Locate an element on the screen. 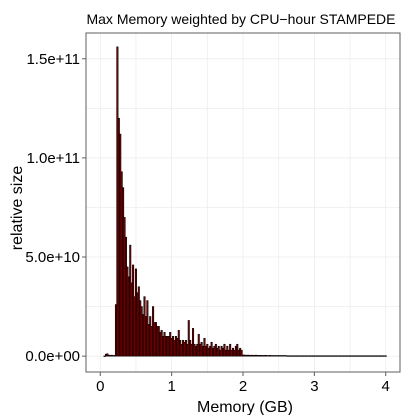 This screenshot has height=415, width=415. y-tick-label: 1.5e+11 is located at coordinates (53, 59).